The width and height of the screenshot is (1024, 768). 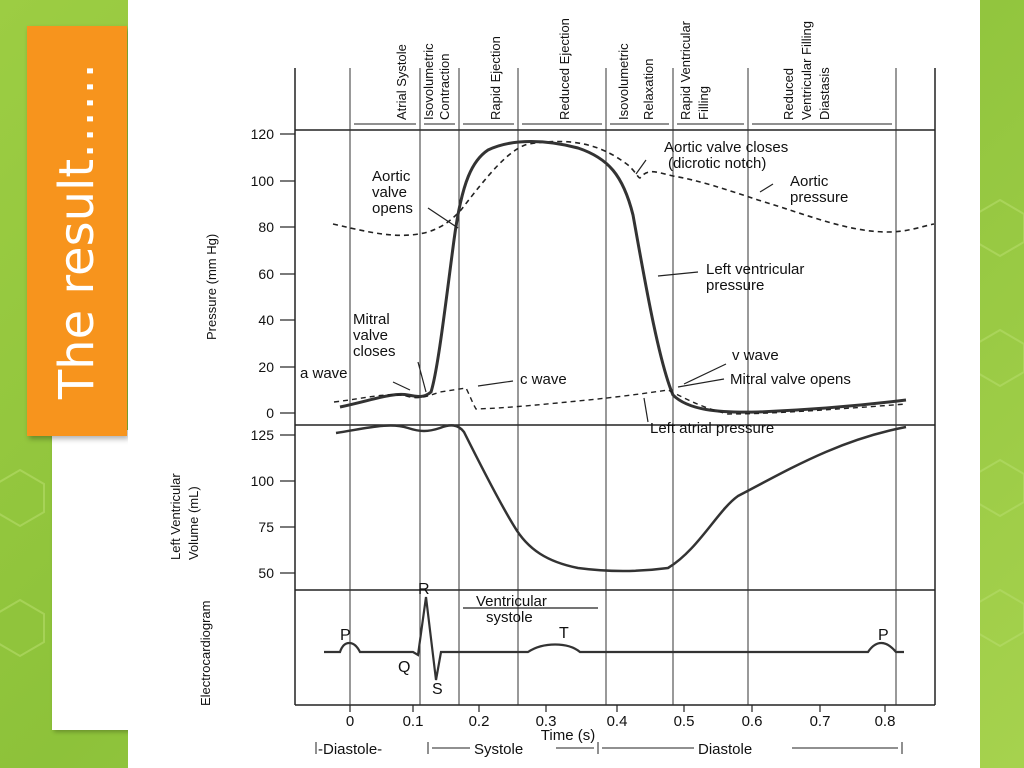 I want to click on pressure-tick-20: 20, so click(x=266, y=367).